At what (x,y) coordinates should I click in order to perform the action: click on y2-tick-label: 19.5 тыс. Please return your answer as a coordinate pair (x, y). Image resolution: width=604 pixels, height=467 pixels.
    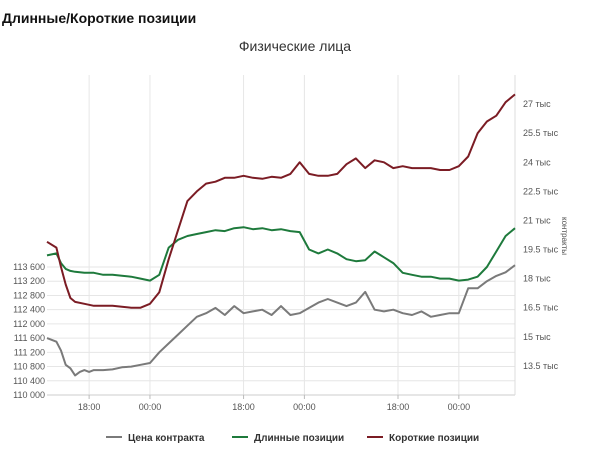
    Looking at the image, I should click on (541, 250).